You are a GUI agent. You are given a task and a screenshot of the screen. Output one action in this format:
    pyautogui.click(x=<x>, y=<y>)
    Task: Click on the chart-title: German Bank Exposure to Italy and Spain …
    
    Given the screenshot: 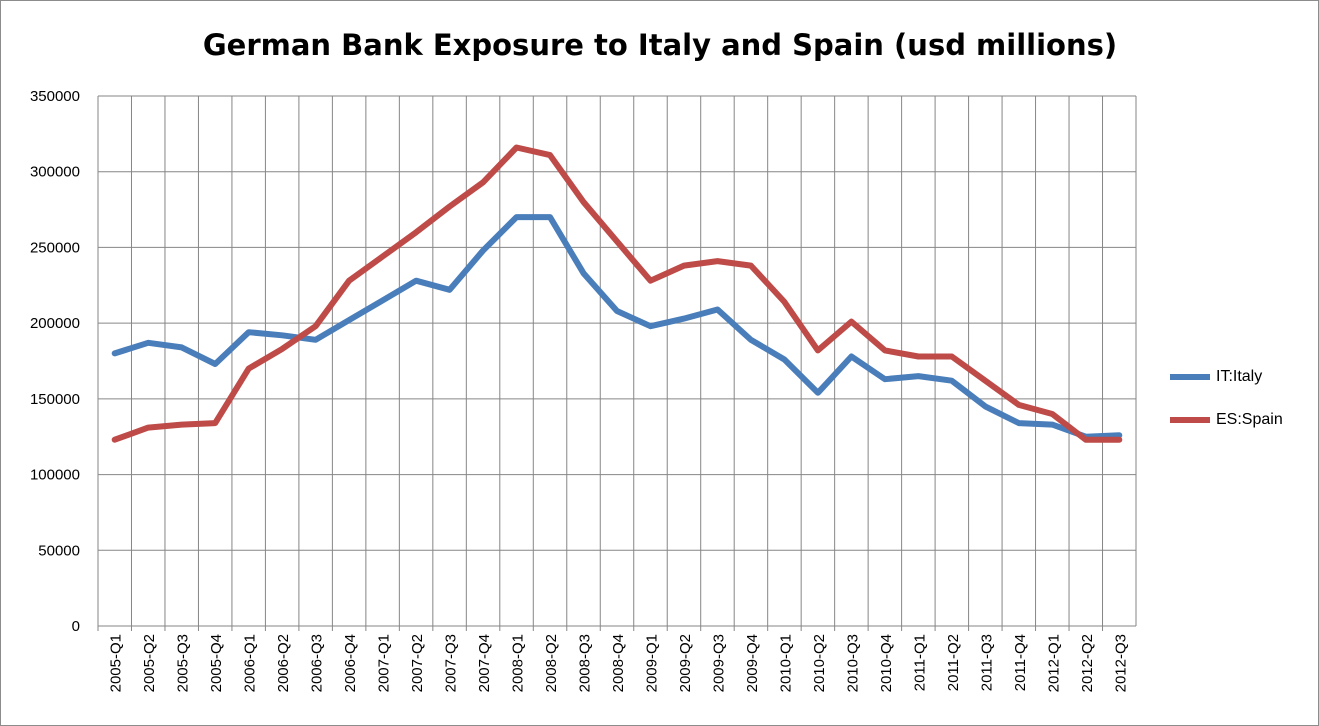 What is the action you would take?
    pyautogui.click(x=660, y=45)
    